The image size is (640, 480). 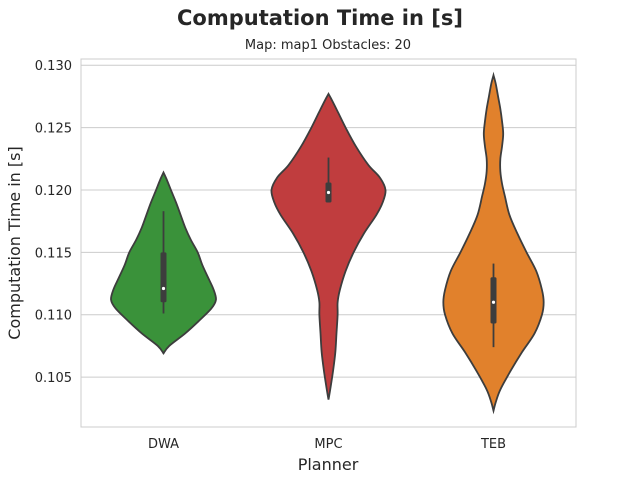 What do you see at coordinates (53, 191) in the screenshot?
I see `y-tick-label: 0.120` at bounding box center [53, 191].